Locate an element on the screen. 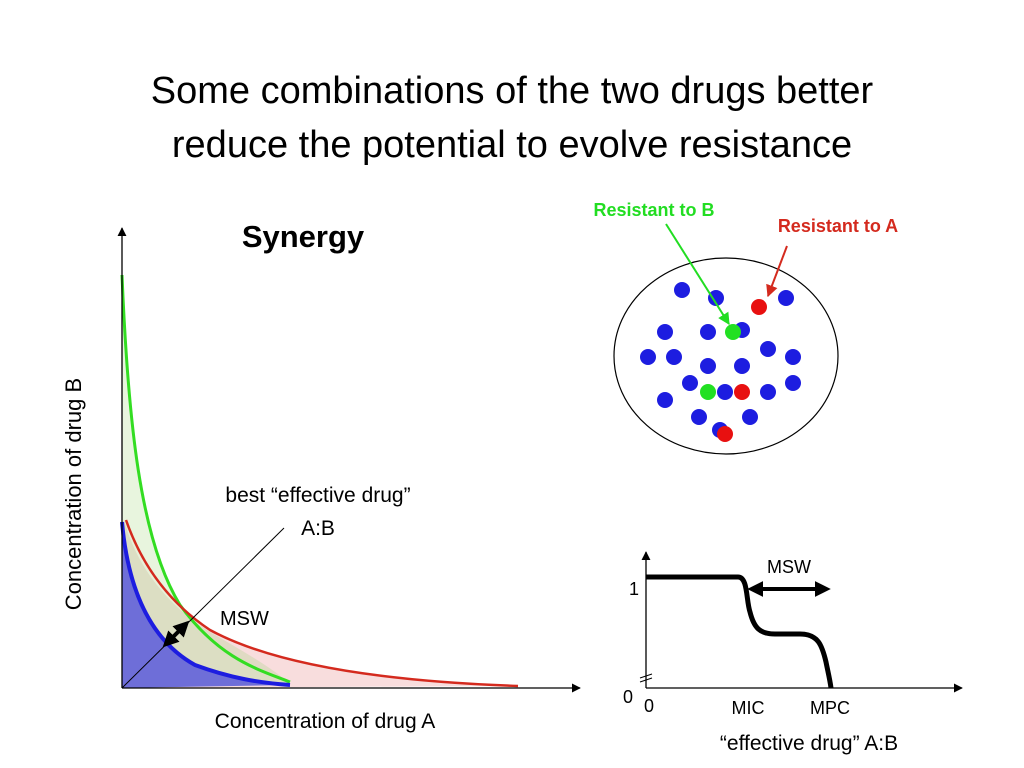 The image size is (1024, 768). msw-label-inset: MSW is located at coordinates (789, 567).